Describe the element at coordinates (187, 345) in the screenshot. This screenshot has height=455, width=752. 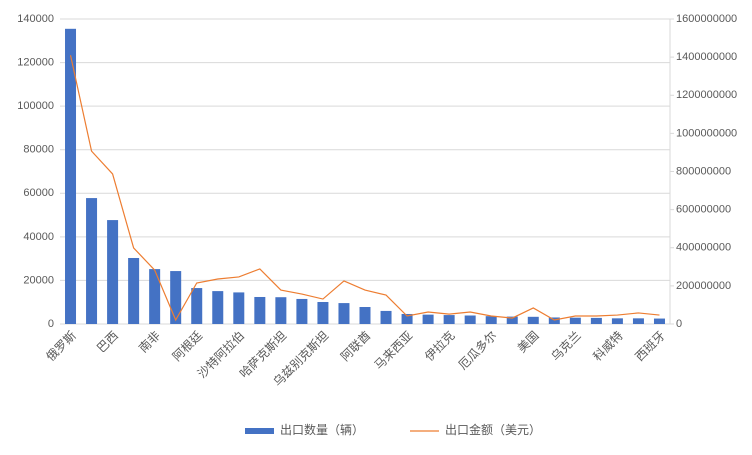
I see `x-tick-label: 阿根廷` at that location.